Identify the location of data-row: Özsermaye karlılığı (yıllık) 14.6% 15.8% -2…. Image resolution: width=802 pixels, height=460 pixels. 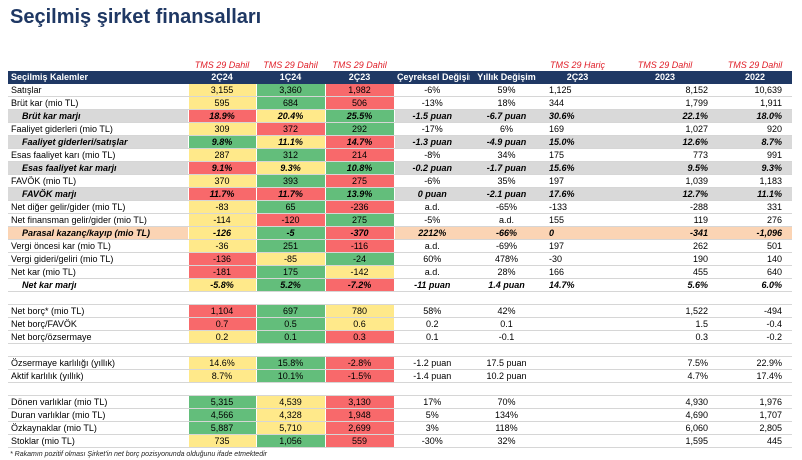
(400, 363).